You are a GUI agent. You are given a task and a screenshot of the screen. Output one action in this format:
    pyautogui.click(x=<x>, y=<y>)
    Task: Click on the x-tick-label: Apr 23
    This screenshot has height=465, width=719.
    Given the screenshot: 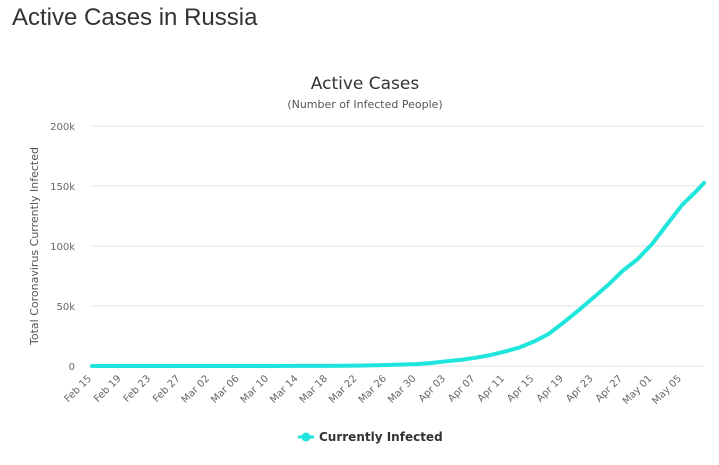 What is the action you would take?
    pyautogui.click(x=579, y=388)
    